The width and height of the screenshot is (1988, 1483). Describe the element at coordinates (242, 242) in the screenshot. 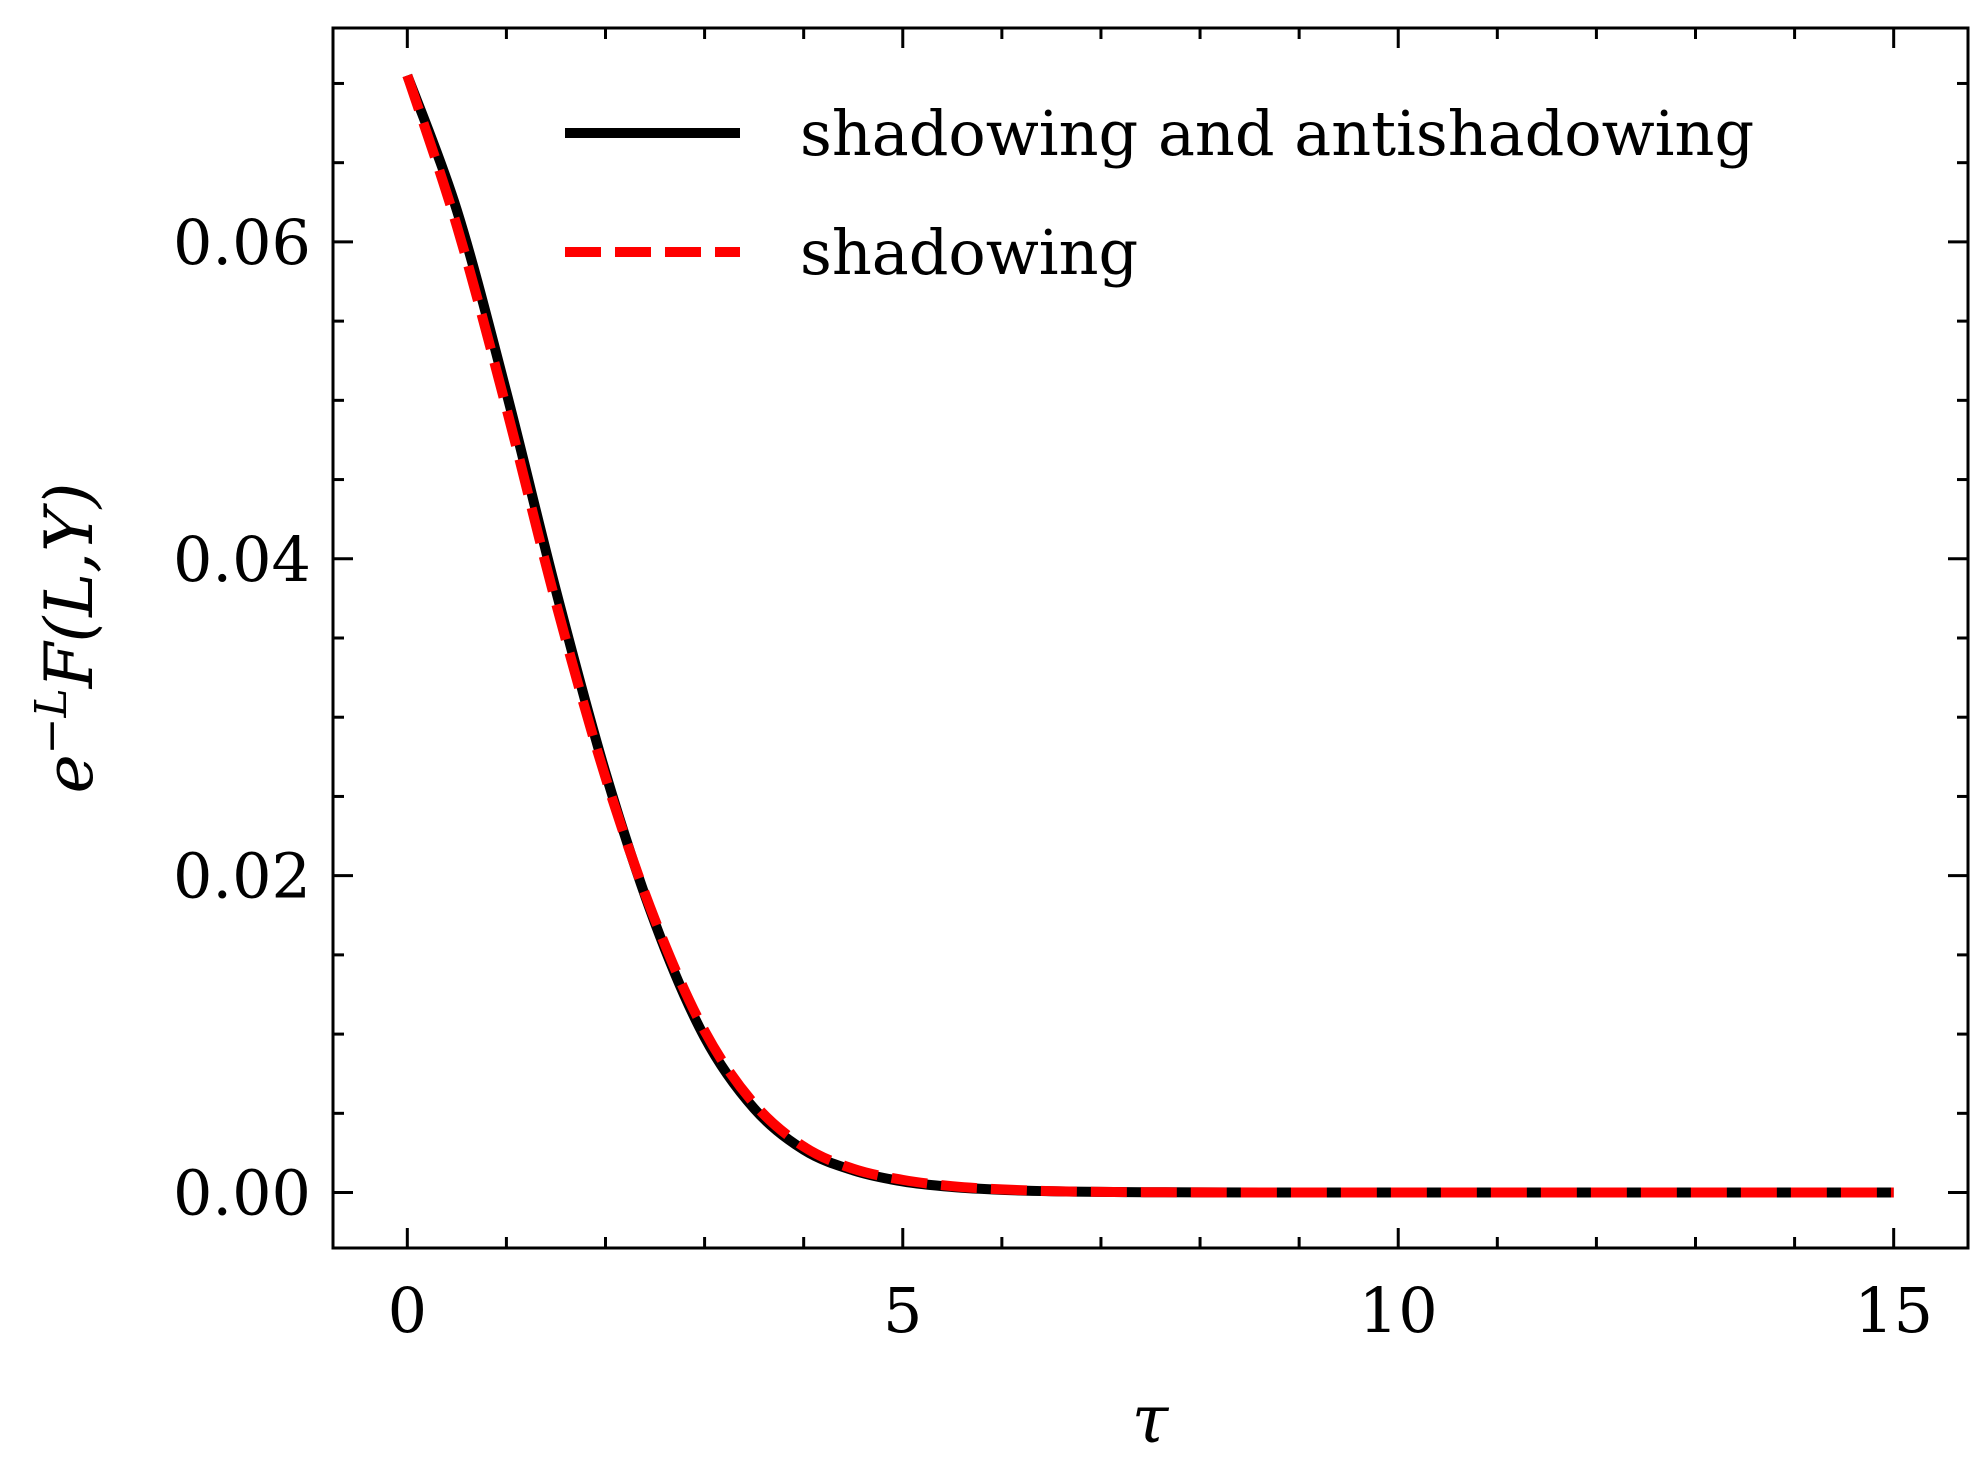

I see `y-tick-label: 0.06` at that location.